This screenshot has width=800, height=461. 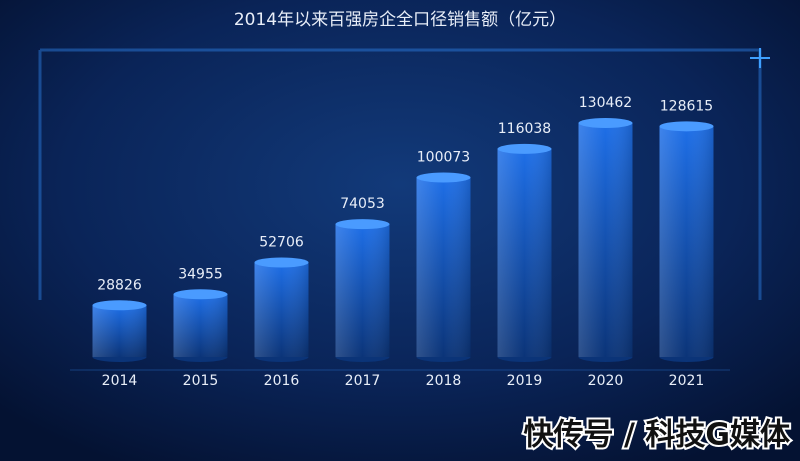 I want to click on x-tick-label: 2017, so click(x=363, y=381).